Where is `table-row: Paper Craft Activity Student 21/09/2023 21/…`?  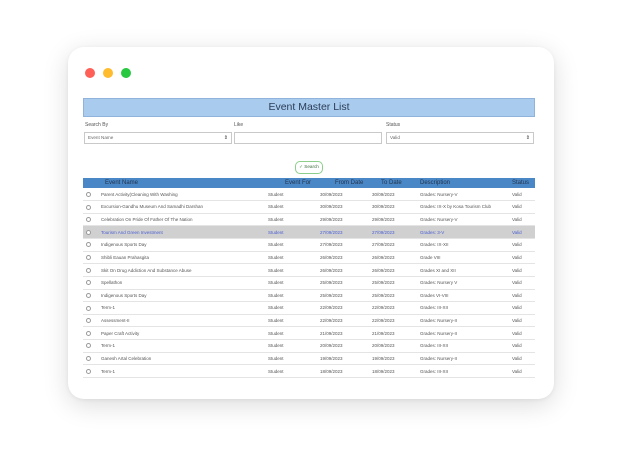 table-row: Paper Craft Activity Student 21/09/2023 21/… is located at coordinates (309, 333).